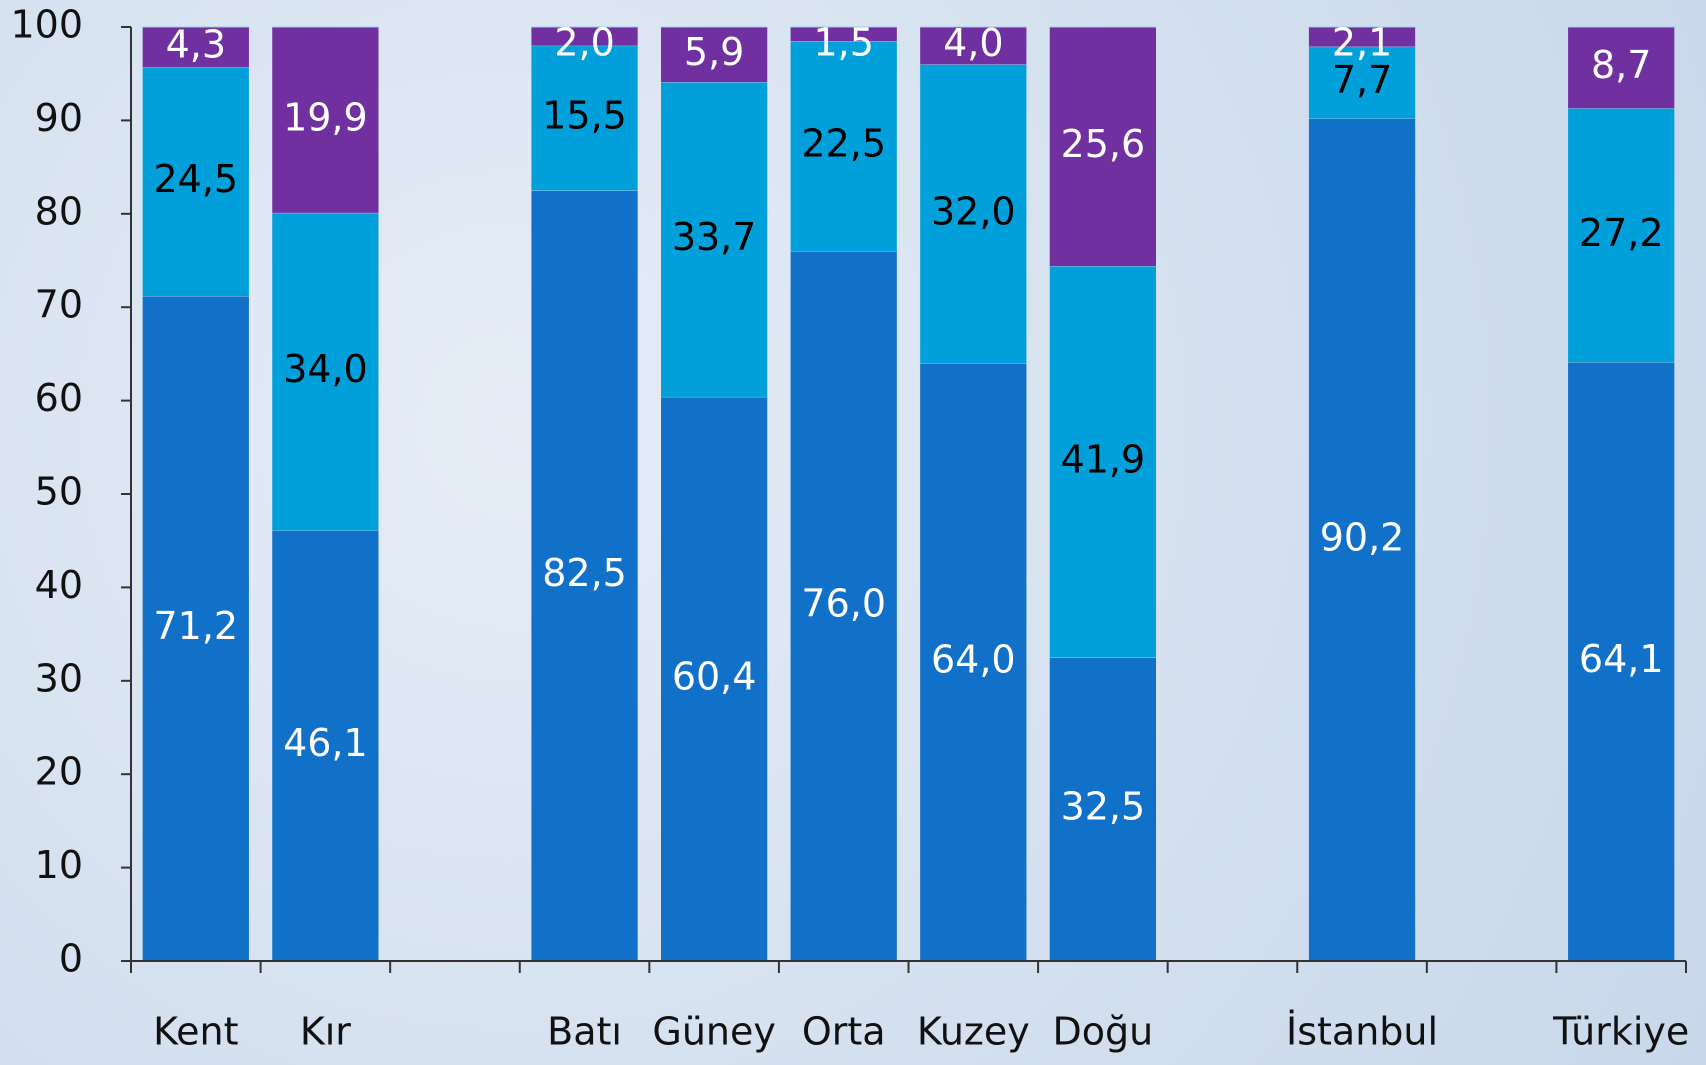 The image size is (1706, 1065). I want to click on x-tick-label: Orta, so click(844, 1032).